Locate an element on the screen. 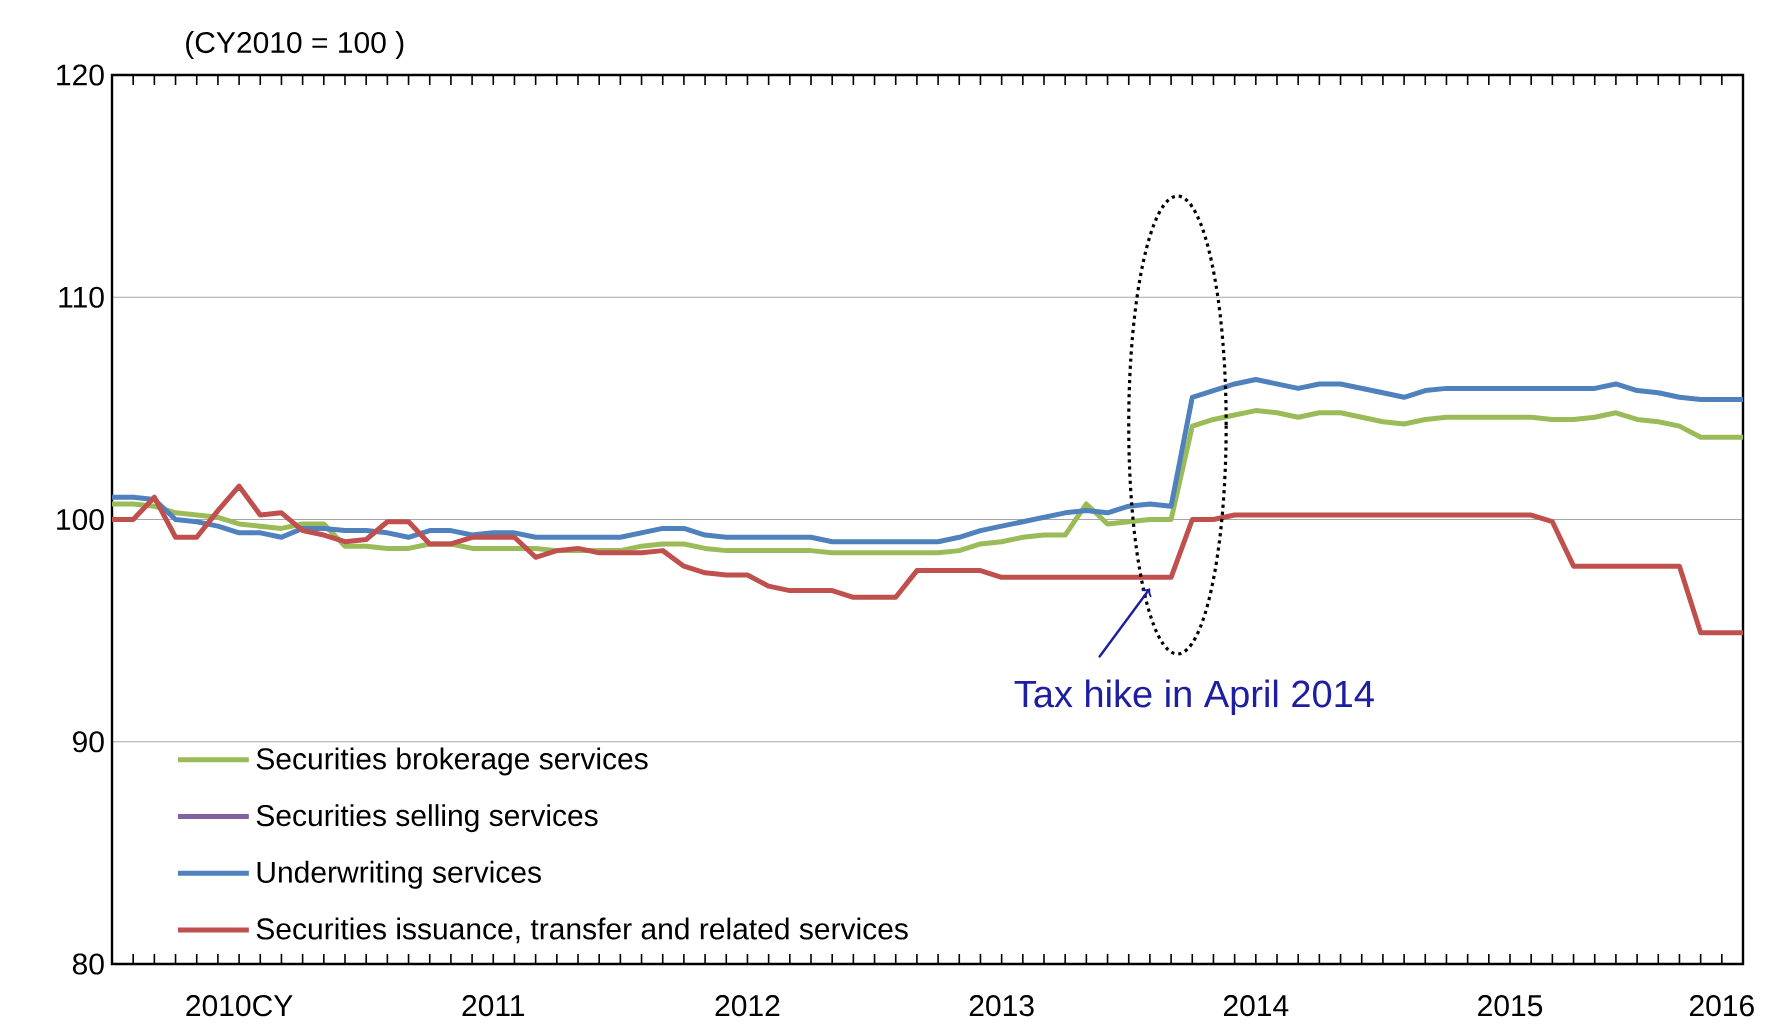  y-tick-label: 110 is located at coordinates (81, 297).